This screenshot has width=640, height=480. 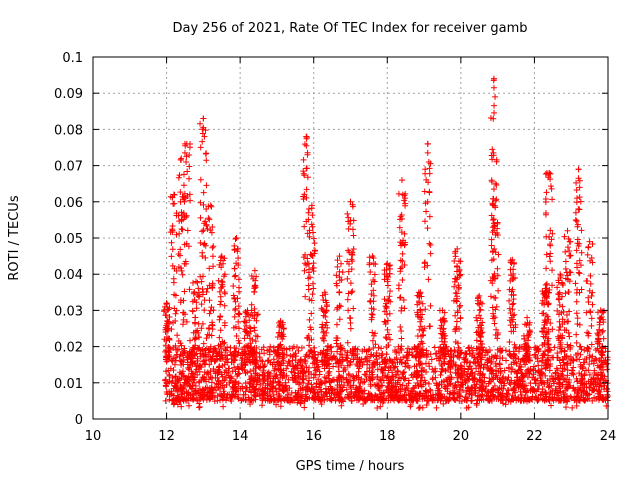 What do you see at coordinates (166, 436) in the screenshot?
I see `x-tick-label: 12` at bounding box center [166, 436].